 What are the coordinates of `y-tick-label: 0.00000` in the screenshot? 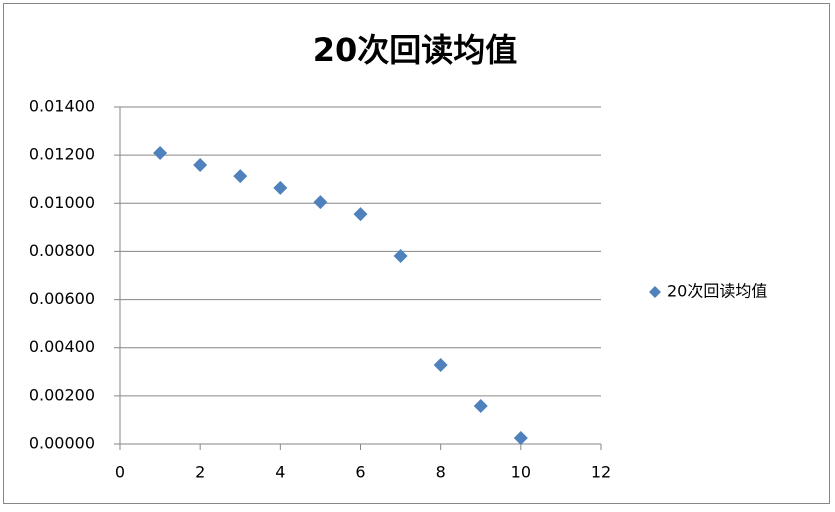 It's located at (62, 443).